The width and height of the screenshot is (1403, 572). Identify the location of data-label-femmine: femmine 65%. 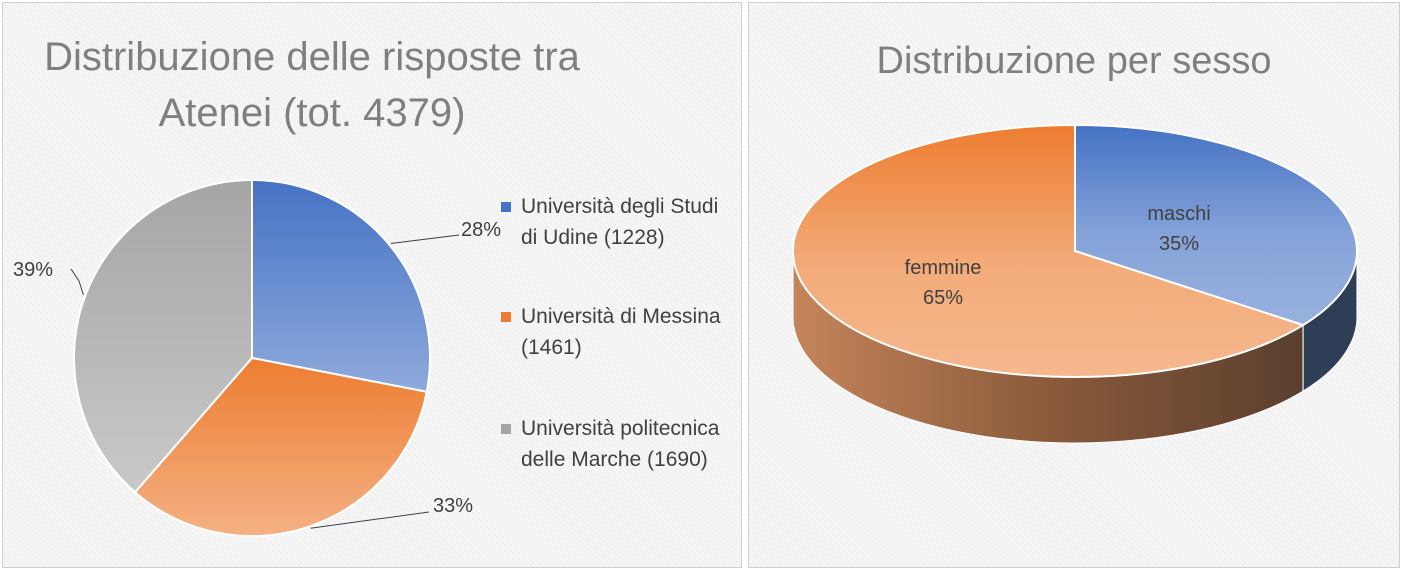
(943, 283).